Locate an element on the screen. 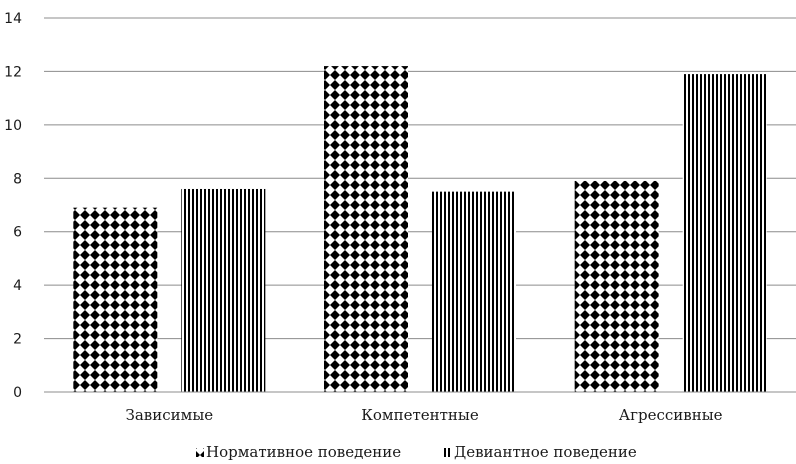 Image resolution: width=796 pixels, height=464 pixels. y-tick-label: 8 is located at coordinates (17, 179).